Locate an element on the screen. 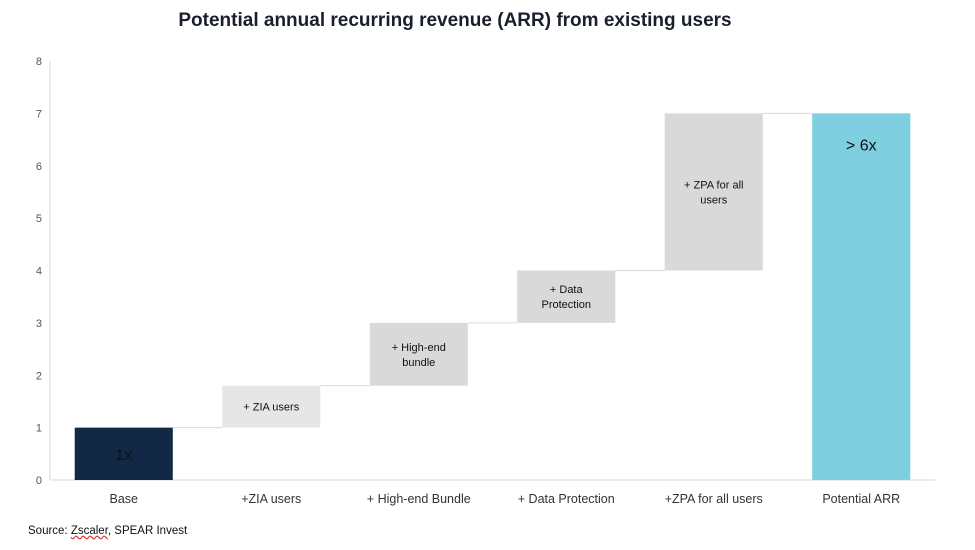  source-underlined: Zscaler is located at coordinates (89, 531).